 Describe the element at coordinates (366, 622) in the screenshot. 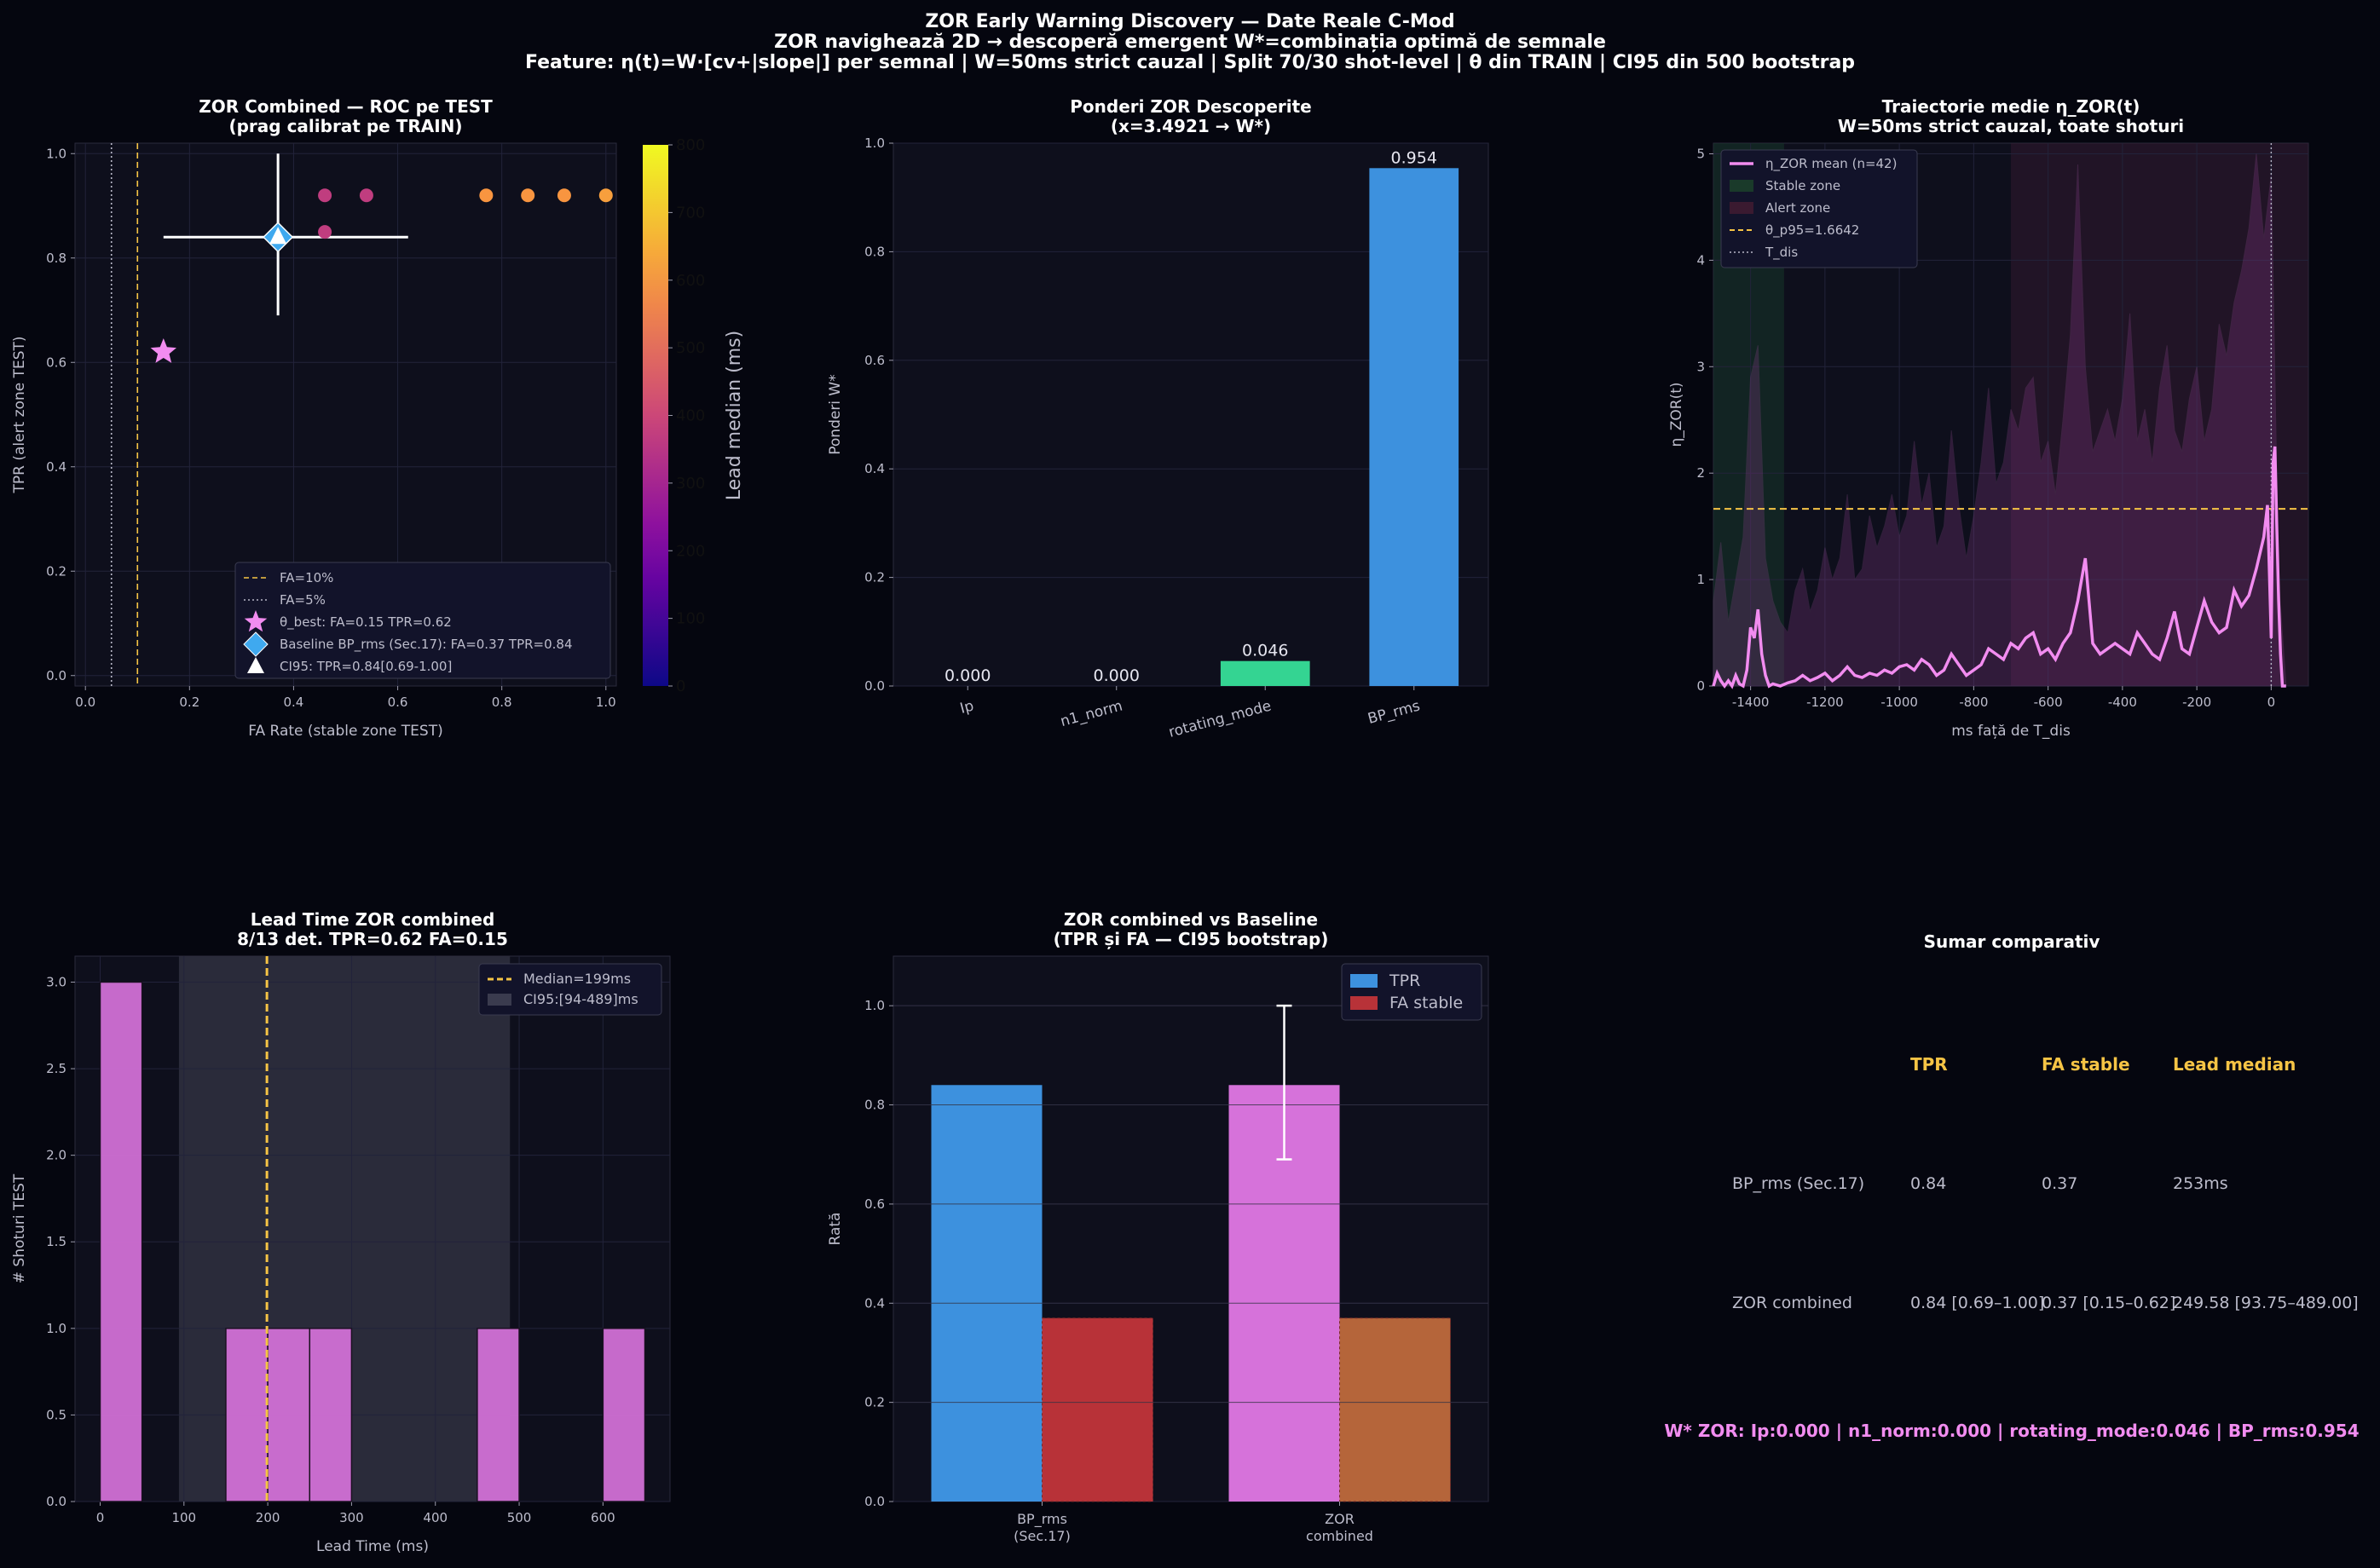

I see `roc-legend-label: θ_best: FA=0.15 TPR=0.62` at that location.